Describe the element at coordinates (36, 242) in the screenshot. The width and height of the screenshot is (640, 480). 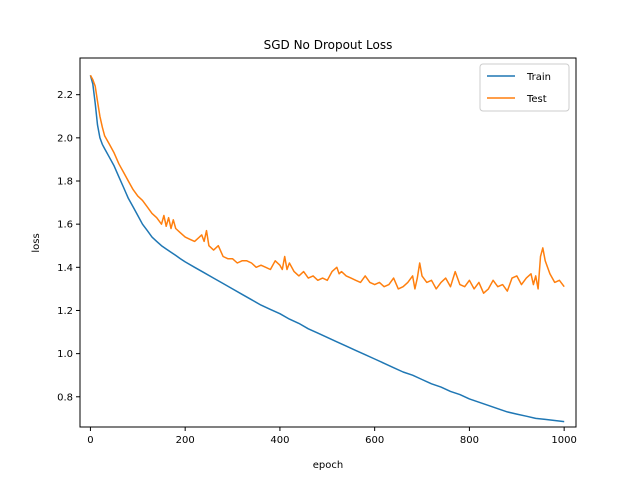
I see `y-axis-label: loss` at that location.